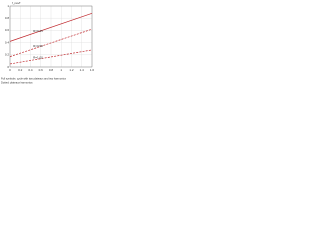 The width and height of the screenshot is (320, 240). What do you see at coordinates (8, 67) in the screenshot?
I see `y-tick-label: 0` at bounding box center [8, 67].